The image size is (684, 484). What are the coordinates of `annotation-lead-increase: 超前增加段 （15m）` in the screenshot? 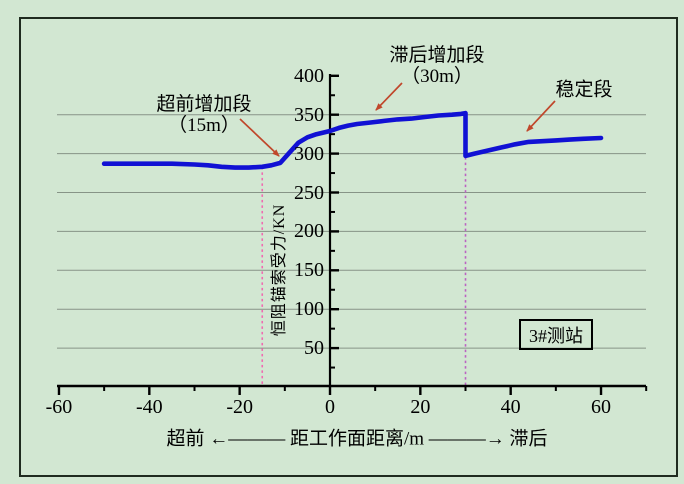 It's located at (203, 115).